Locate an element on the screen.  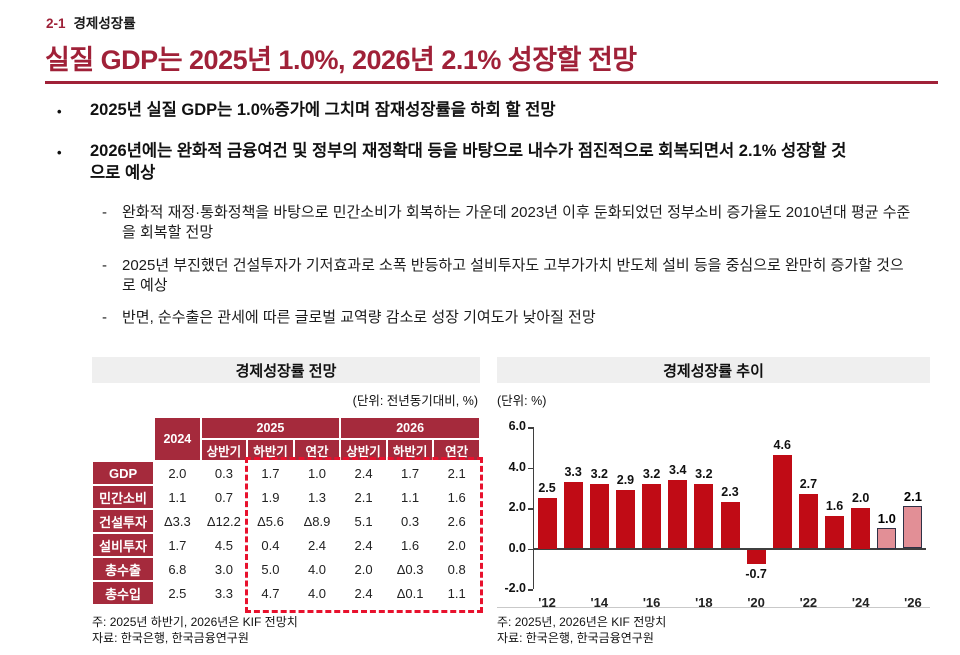
page-title: 실질 GDP는 2025년 1.0%, 2026년 2.1% 성장할 전망 is located at coordinates (341, 60).